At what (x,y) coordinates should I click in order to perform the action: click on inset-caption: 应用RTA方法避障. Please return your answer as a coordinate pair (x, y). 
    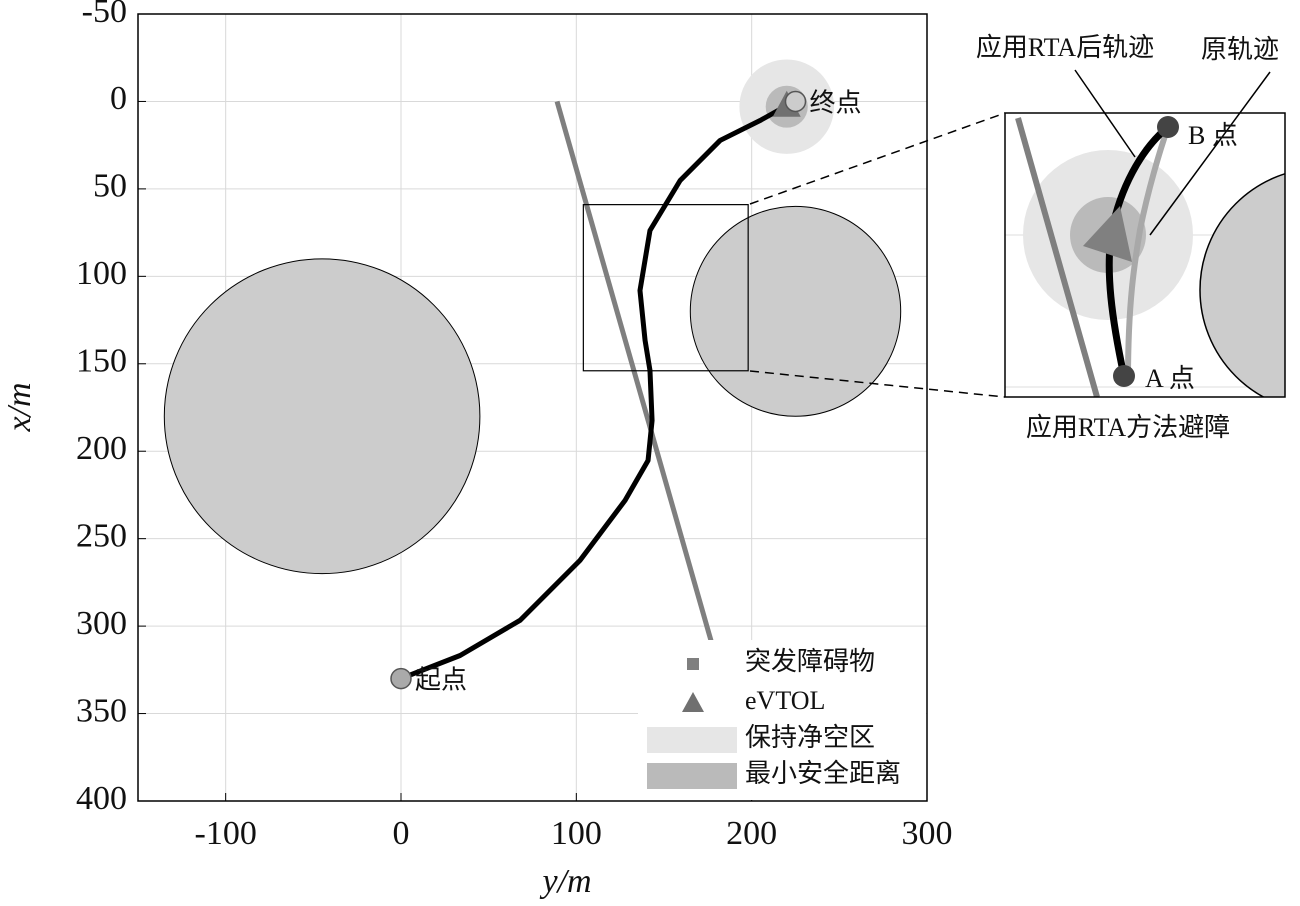
    Looking at the image, I should click on (1128, 427).